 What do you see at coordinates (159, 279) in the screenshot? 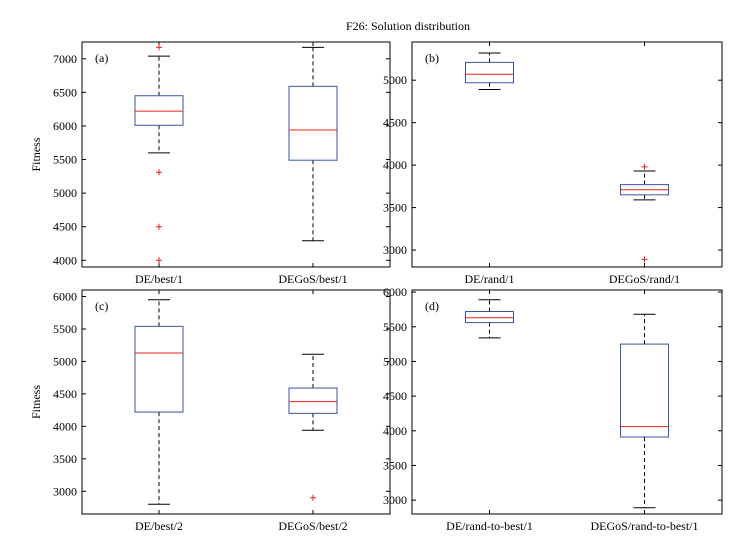
I see `x-category-label: DE/best/1` at bounding box center [159, 279].